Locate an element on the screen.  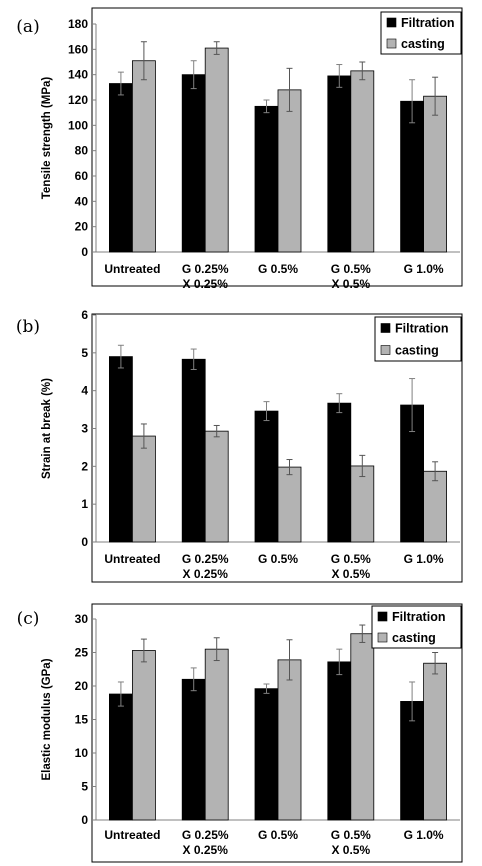
y-tick-label: 140 is located at coordinates (78, 75).